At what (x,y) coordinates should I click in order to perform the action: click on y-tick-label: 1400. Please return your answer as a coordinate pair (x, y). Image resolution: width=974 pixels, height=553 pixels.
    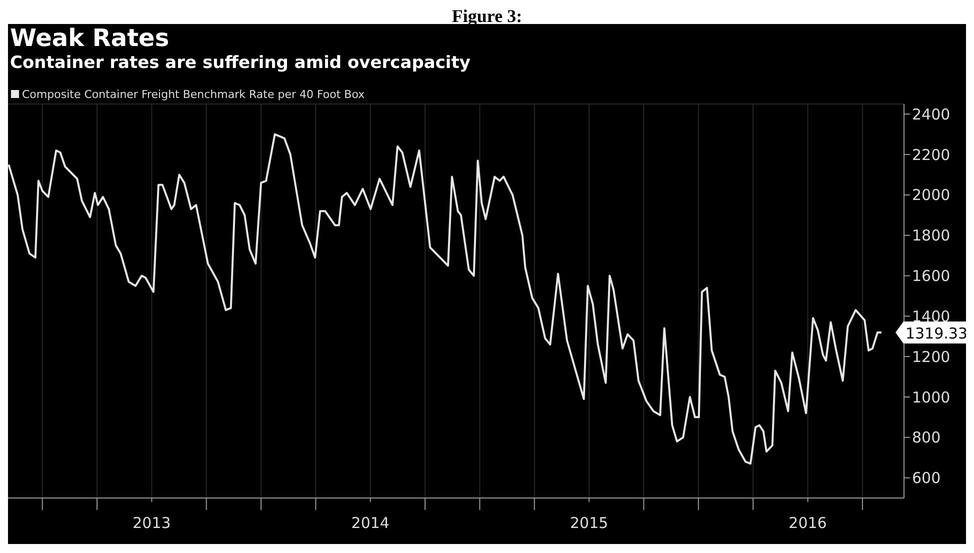
    Looking at the image, I should click on (931, 316).